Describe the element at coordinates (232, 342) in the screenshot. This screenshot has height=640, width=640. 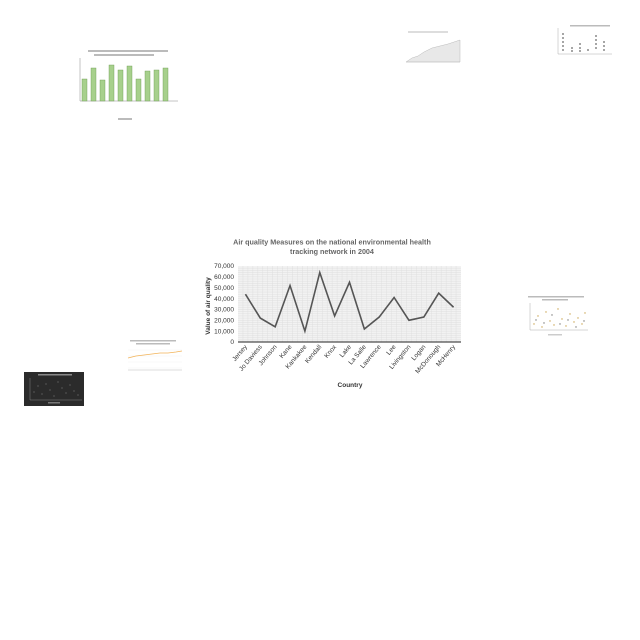
I see `y-tick-label: 0` at that location.